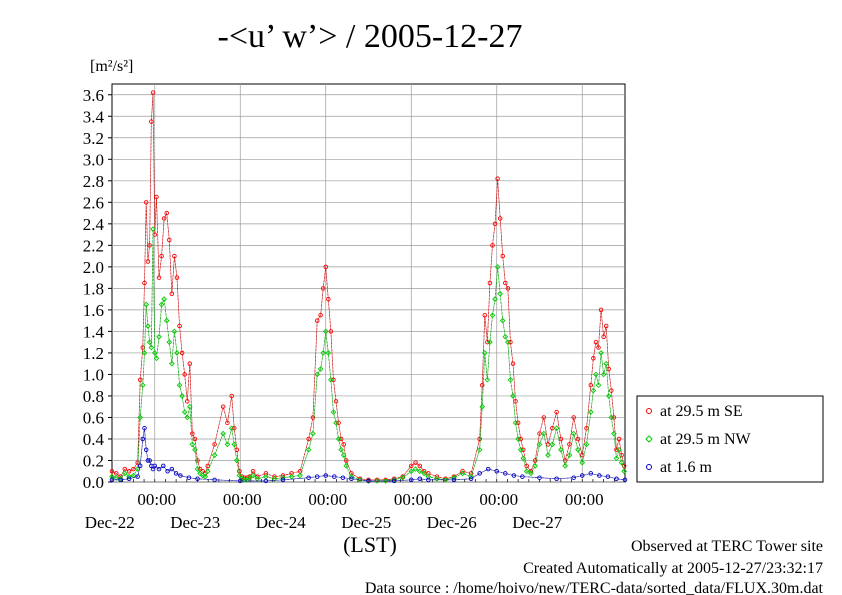  I want to click on y-tick-label: 1.4, so click(94, 331).